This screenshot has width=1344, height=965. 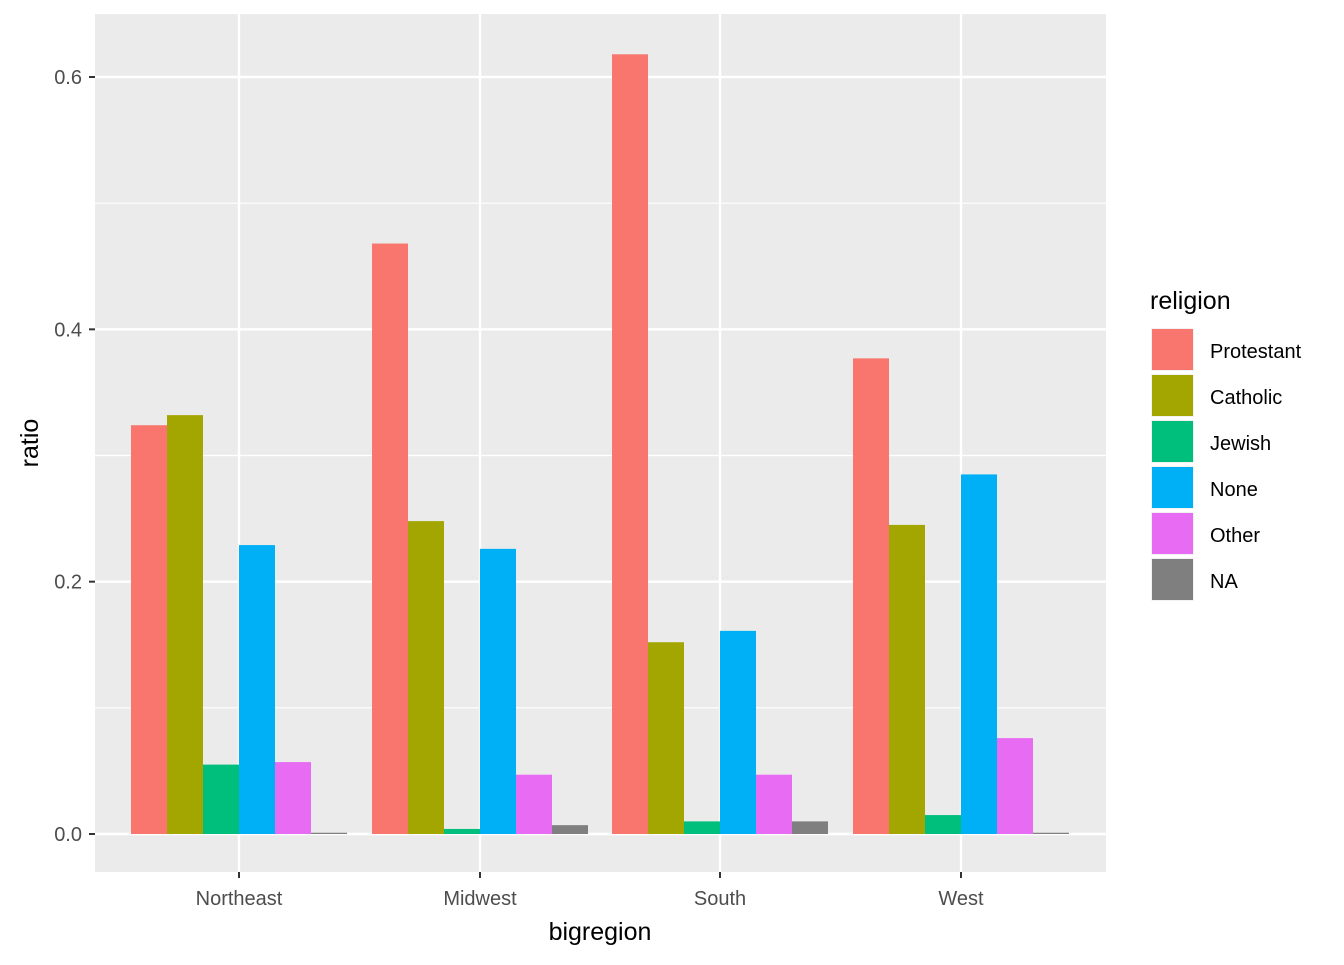 I want to click on legend-key-jewish, so click(x=1172, y=441).